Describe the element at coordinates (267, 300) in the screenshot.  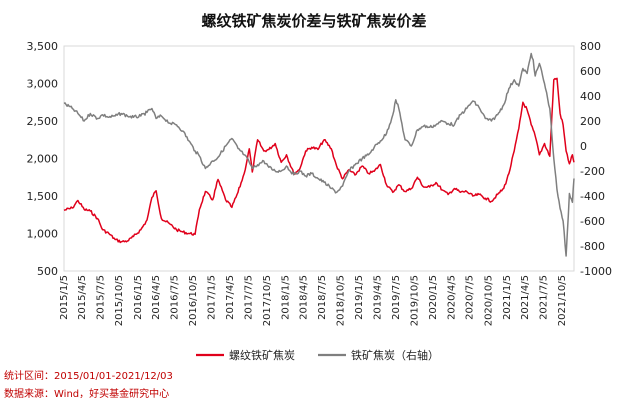
I see `x-tick-label: 2017/10/5` at that location.